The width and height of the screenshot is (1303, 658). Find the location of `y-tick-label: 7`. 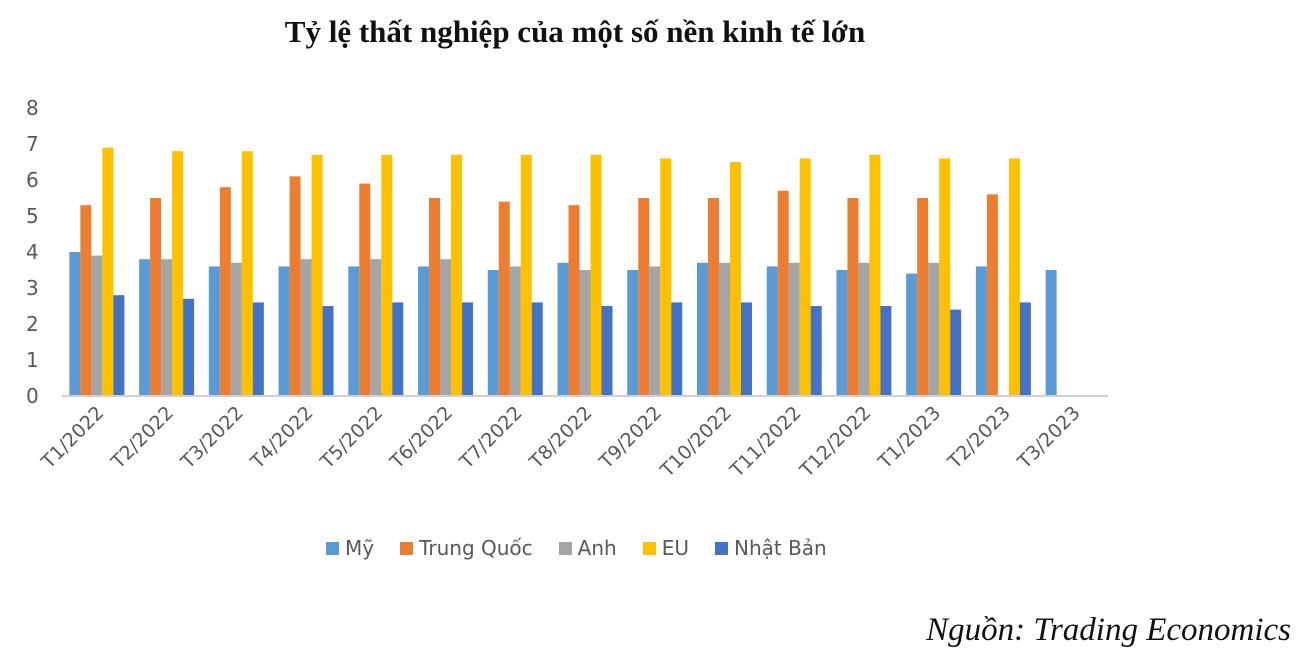

y-tick-label: 7 is located at coordinates (32, 144).